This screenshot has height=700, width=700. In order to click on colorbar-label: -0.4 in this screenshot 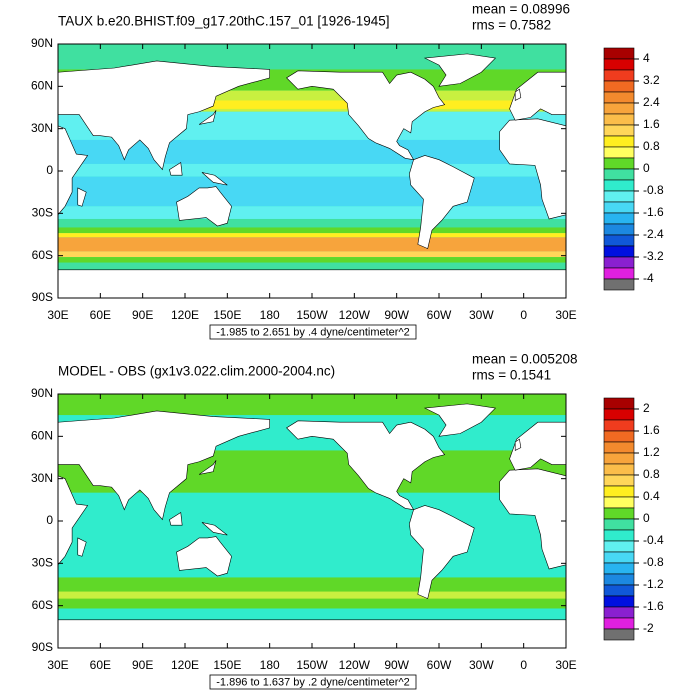, I will do `click(653, 540)`.